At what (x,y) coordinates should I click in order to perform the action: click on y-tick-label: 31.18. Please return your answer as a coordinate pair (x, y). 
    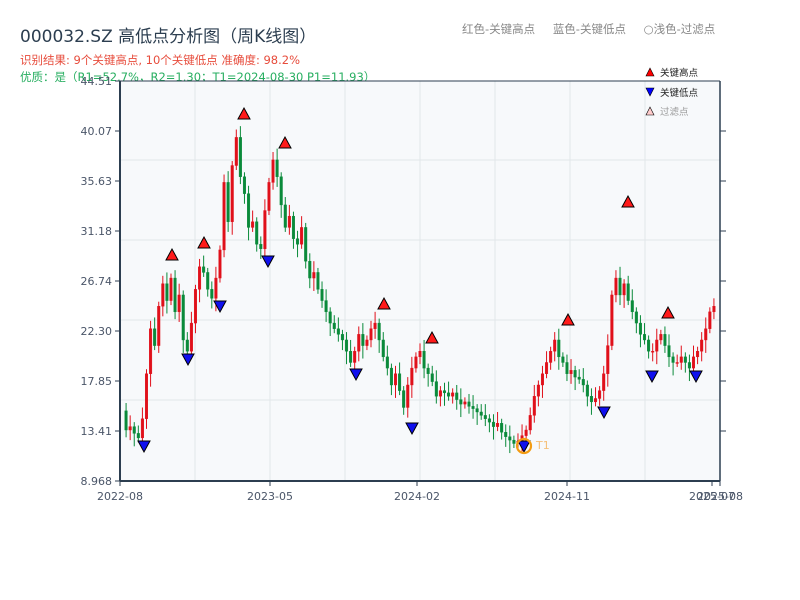
    Looking at the image, I should click on (97, 231).